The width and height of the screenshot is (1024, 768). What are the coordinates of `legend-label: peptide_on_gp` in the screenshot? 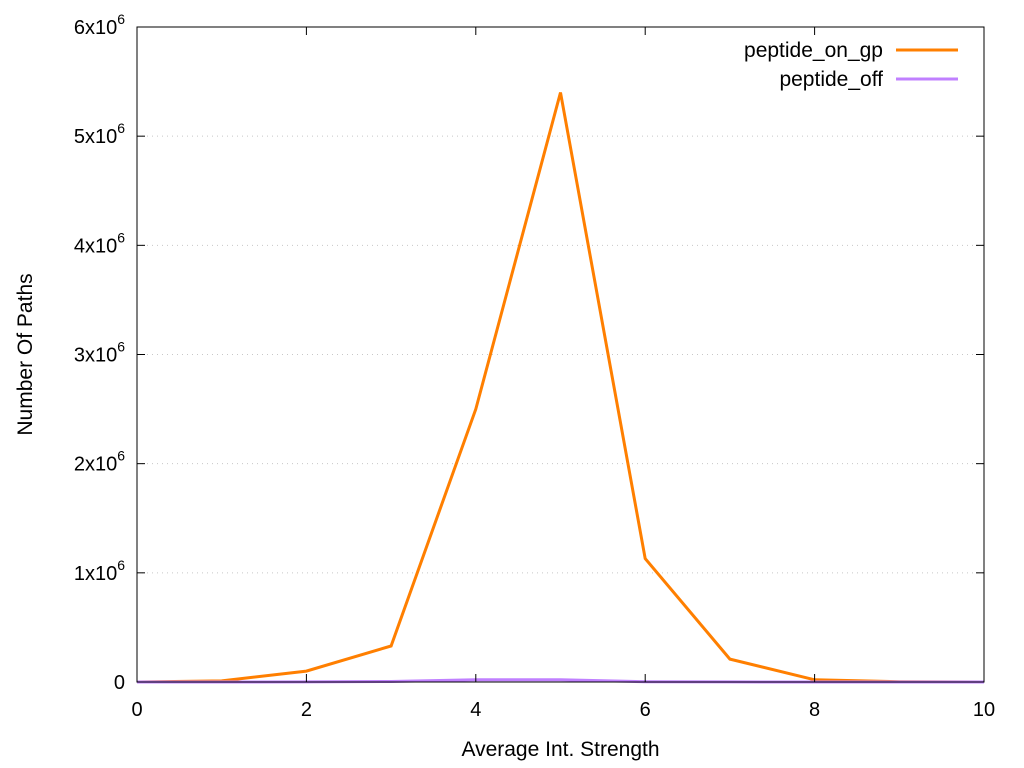 It's located at (813, 50).